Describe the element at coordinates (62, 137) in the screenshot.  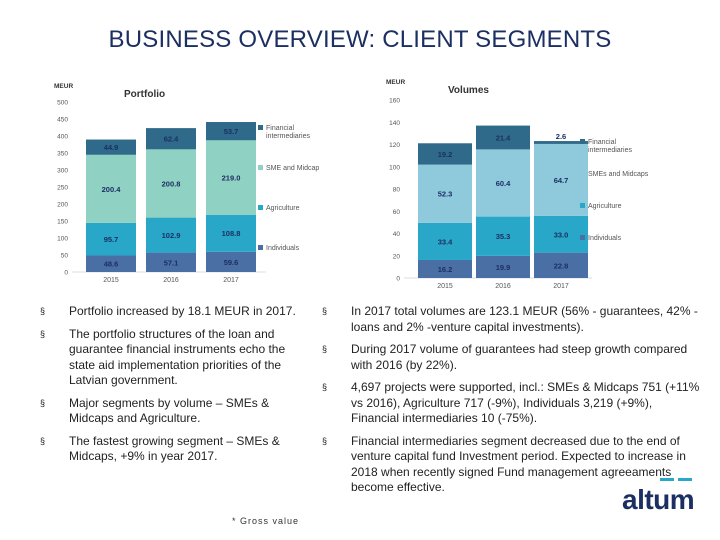
I see `y-tick-label: 400` at that location.